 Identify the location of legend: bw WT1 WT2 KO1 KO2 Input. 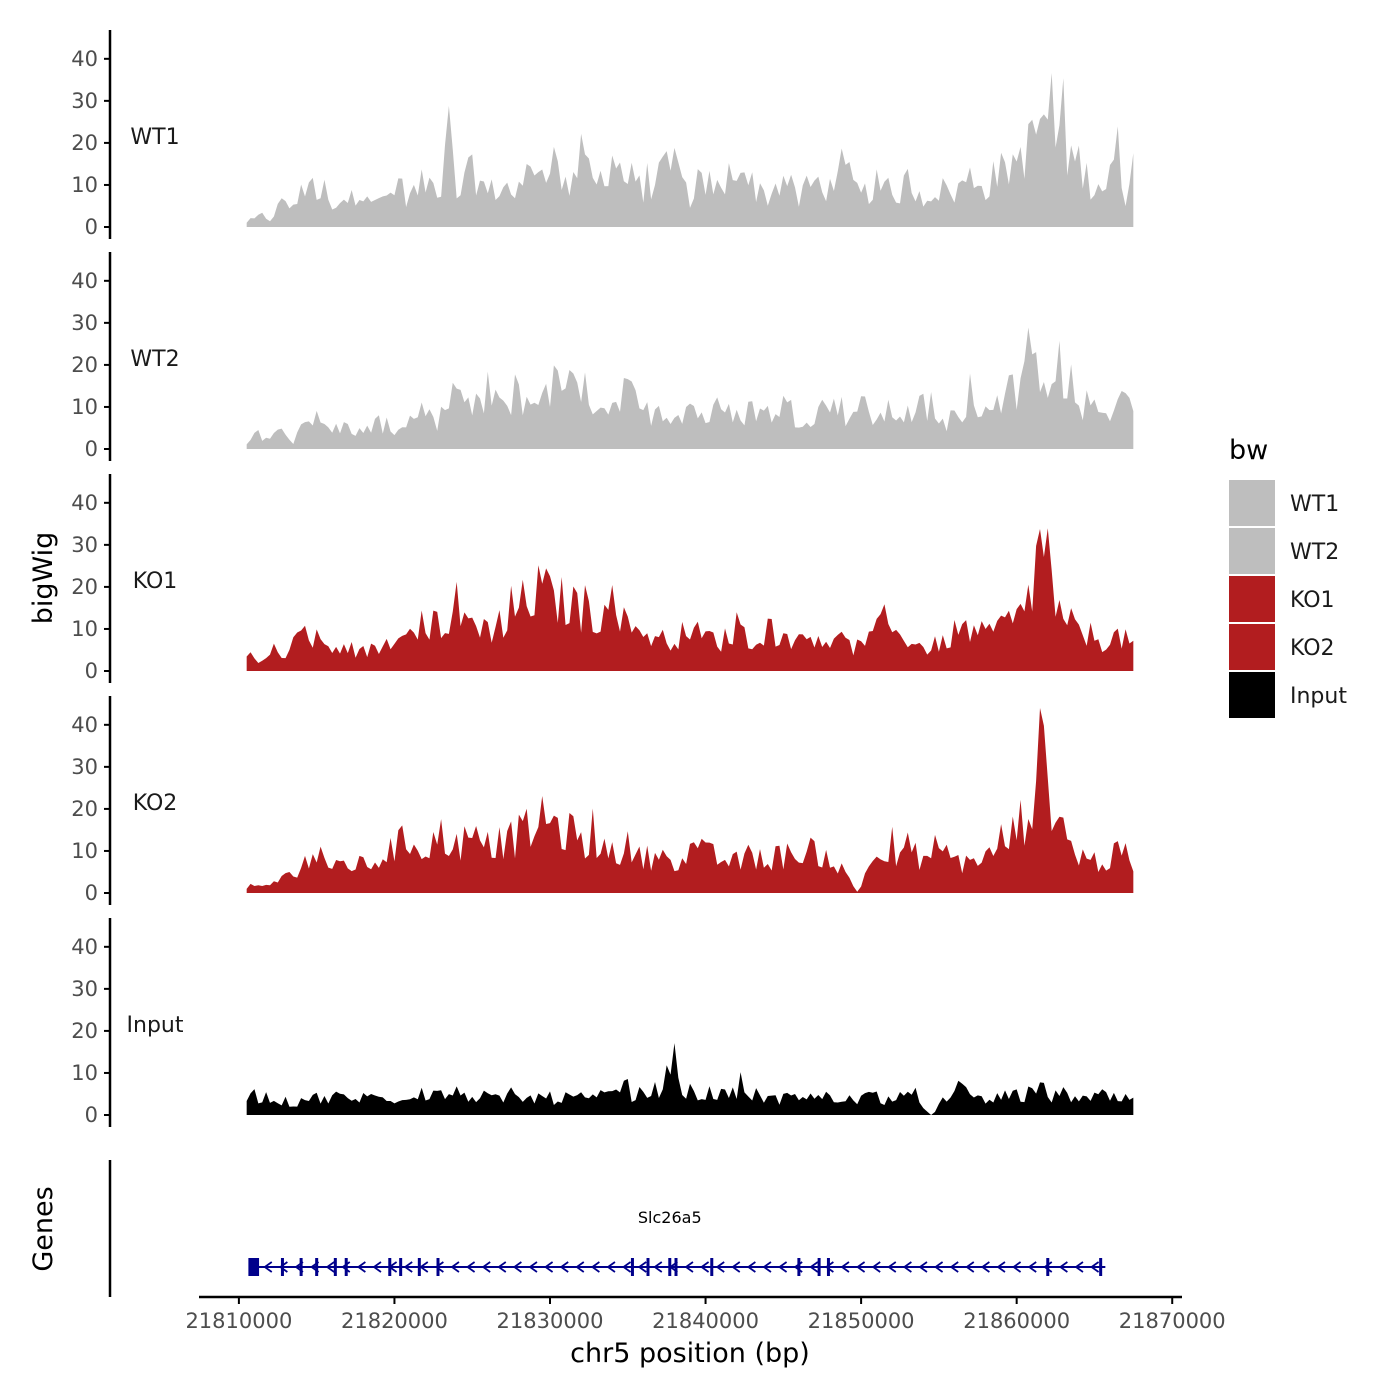
(1288, 576).